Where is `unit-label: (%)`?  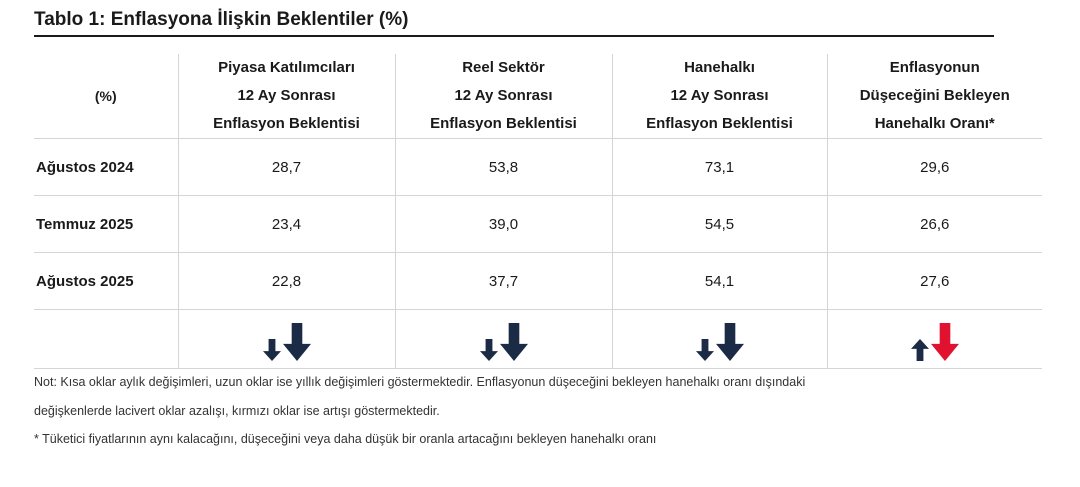 unit-label: (%) is located at coordinates (106, 96).